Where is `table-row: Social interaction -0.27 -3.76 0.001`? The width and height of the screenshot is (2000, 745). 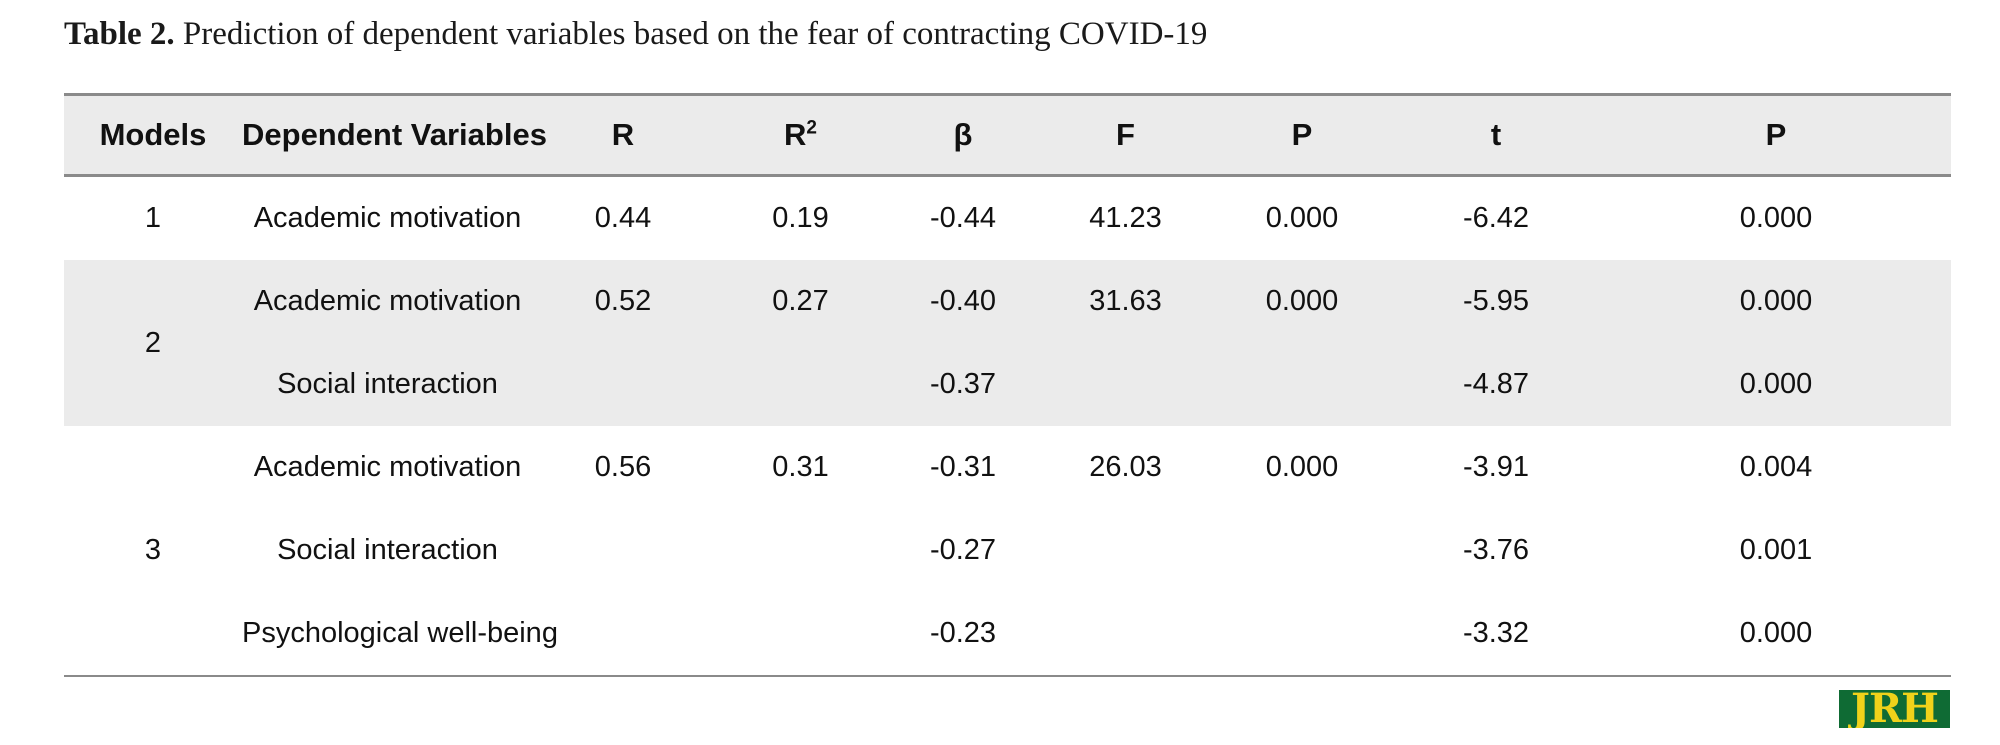 table-row: Social interaction -0.27 -3.76 0.001 is located at coordinates (1007, 550).